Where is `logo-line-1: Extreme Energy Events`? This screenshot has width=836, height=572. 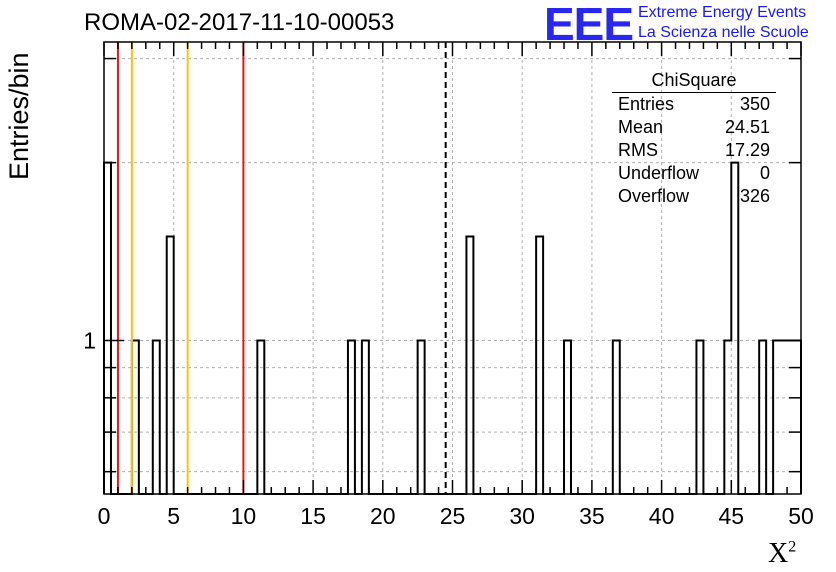
logo-line-1: Extreme Energy Events is located at coordinates (722, 12).